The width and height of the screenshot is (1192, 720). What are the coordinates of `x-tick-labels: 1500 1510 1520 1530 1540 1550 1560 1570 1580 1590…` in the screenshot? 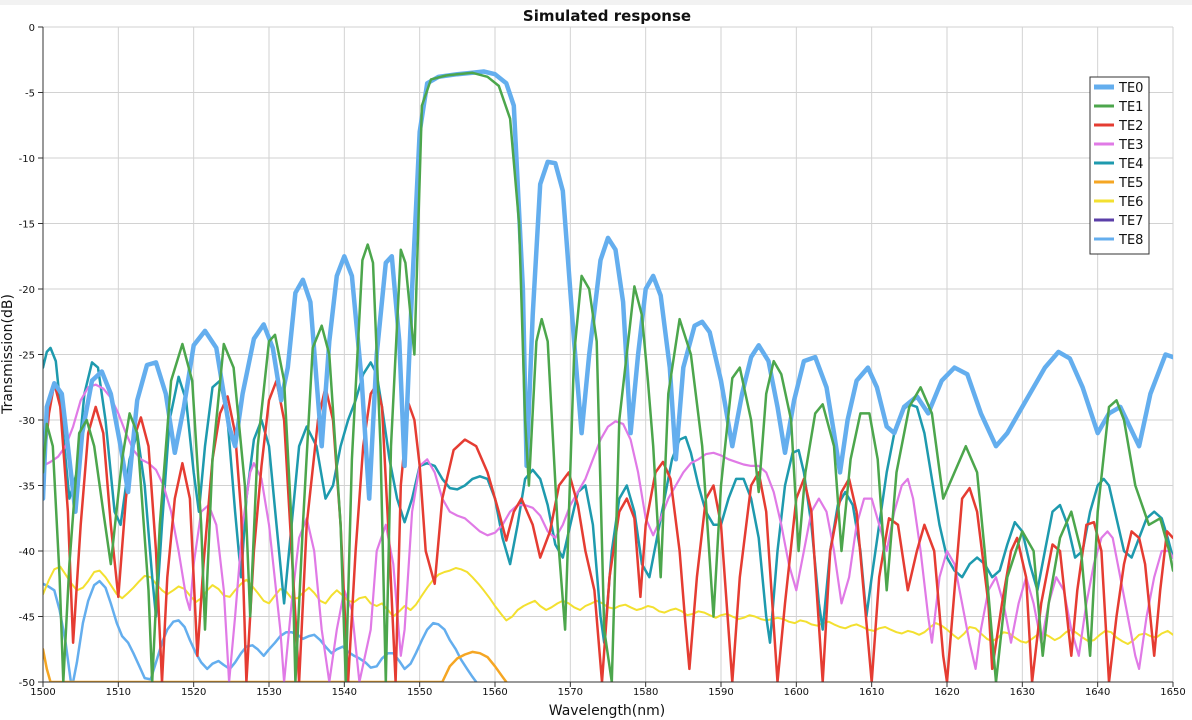 It's located at (607, 692).